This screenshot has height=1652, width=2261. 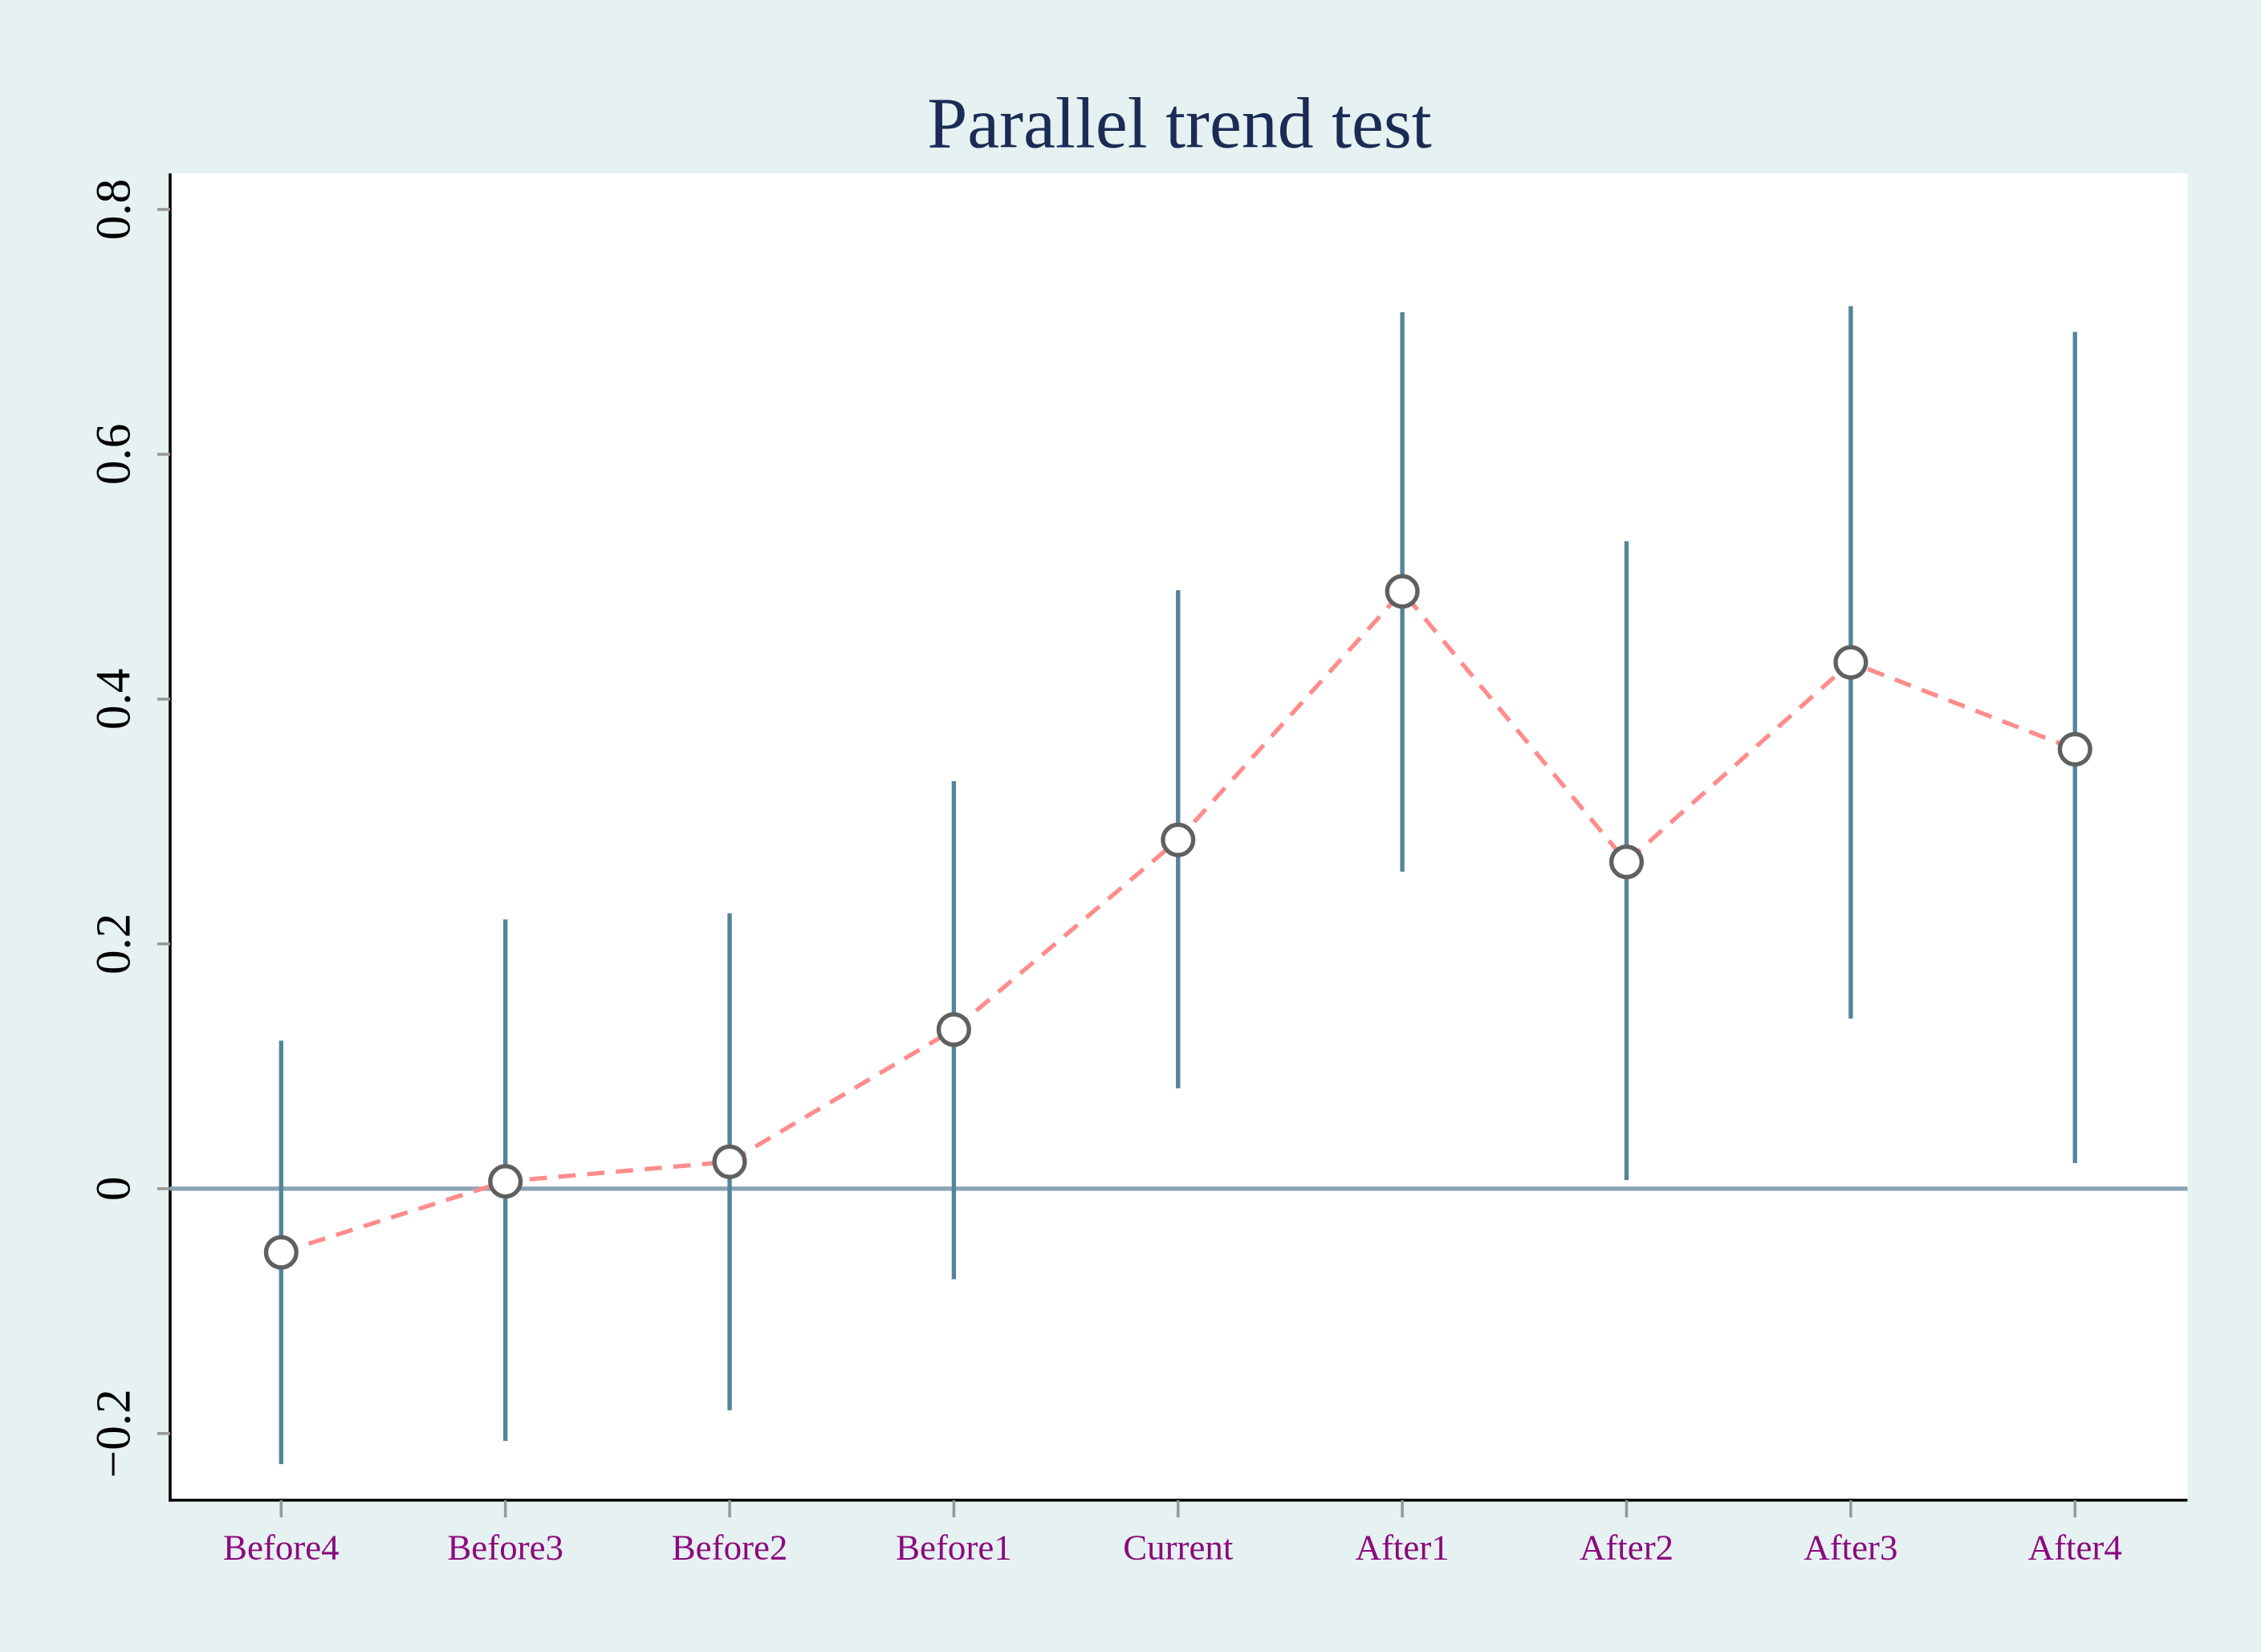 I want to click on x-tick-label: Current, so click(x=1178, y=1548).